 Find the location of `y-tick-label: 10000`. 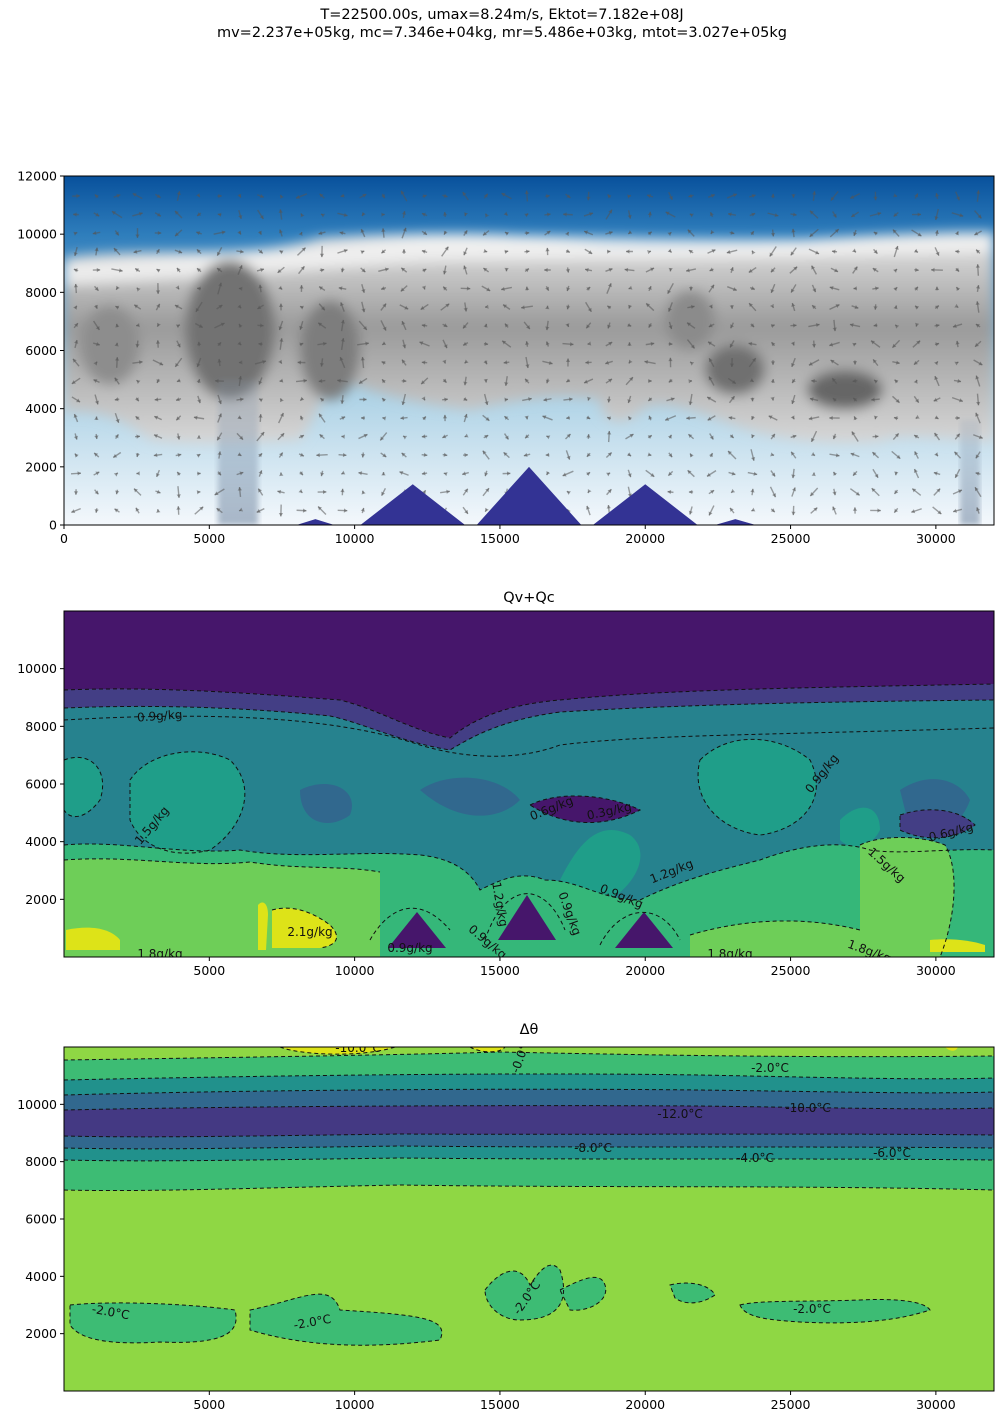

y-tick-label: 10000 is located at coordinates (37, 1104).